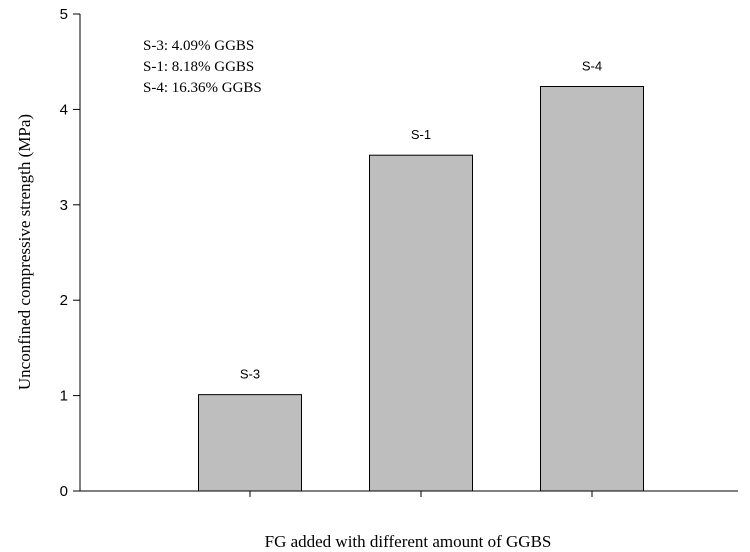 The width and height of the screenshot is (750, 552). I want to click on y-tick-label: 5, so click(64, 14).